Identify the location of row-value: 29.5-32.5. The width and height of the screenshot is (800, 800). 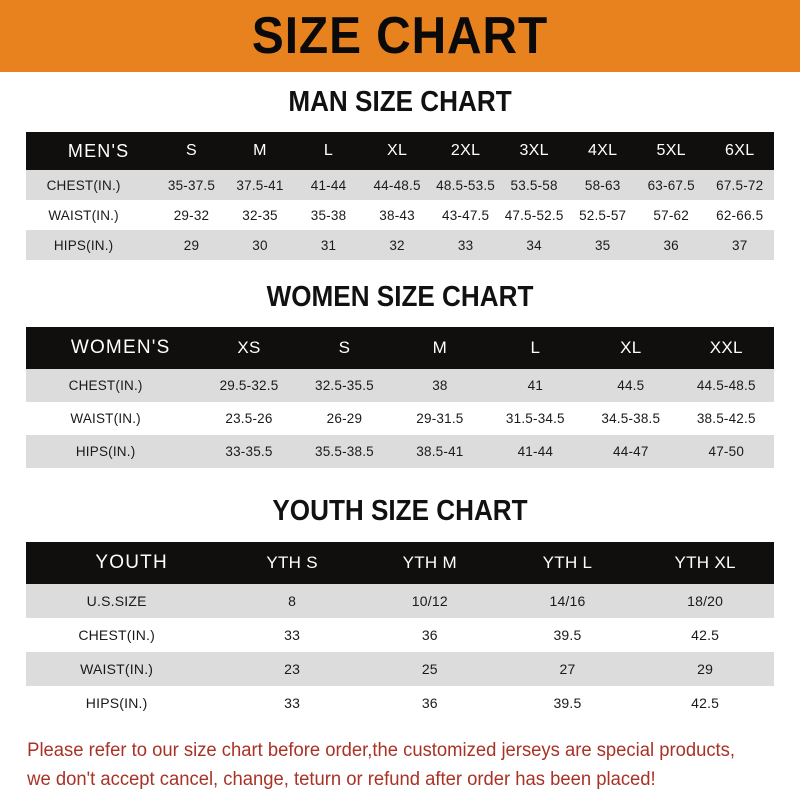
(249, 385).